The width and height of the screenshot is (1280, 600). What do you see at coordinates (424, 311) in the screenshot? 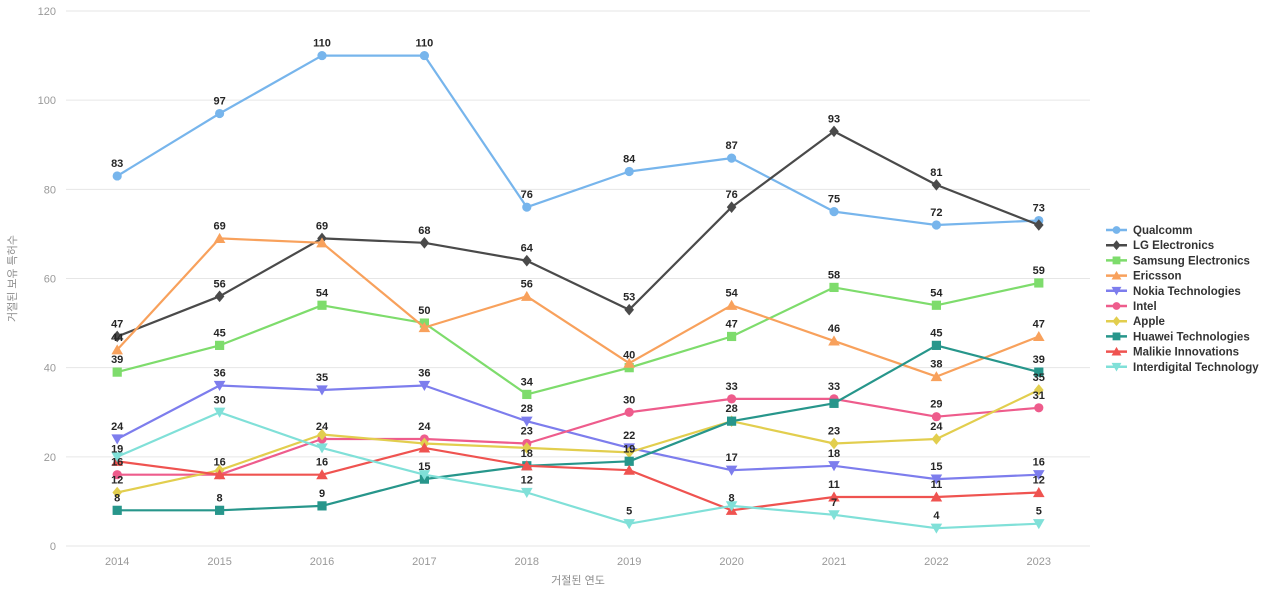
I see `data-point-label: 50` at bounding box center [424, 311].